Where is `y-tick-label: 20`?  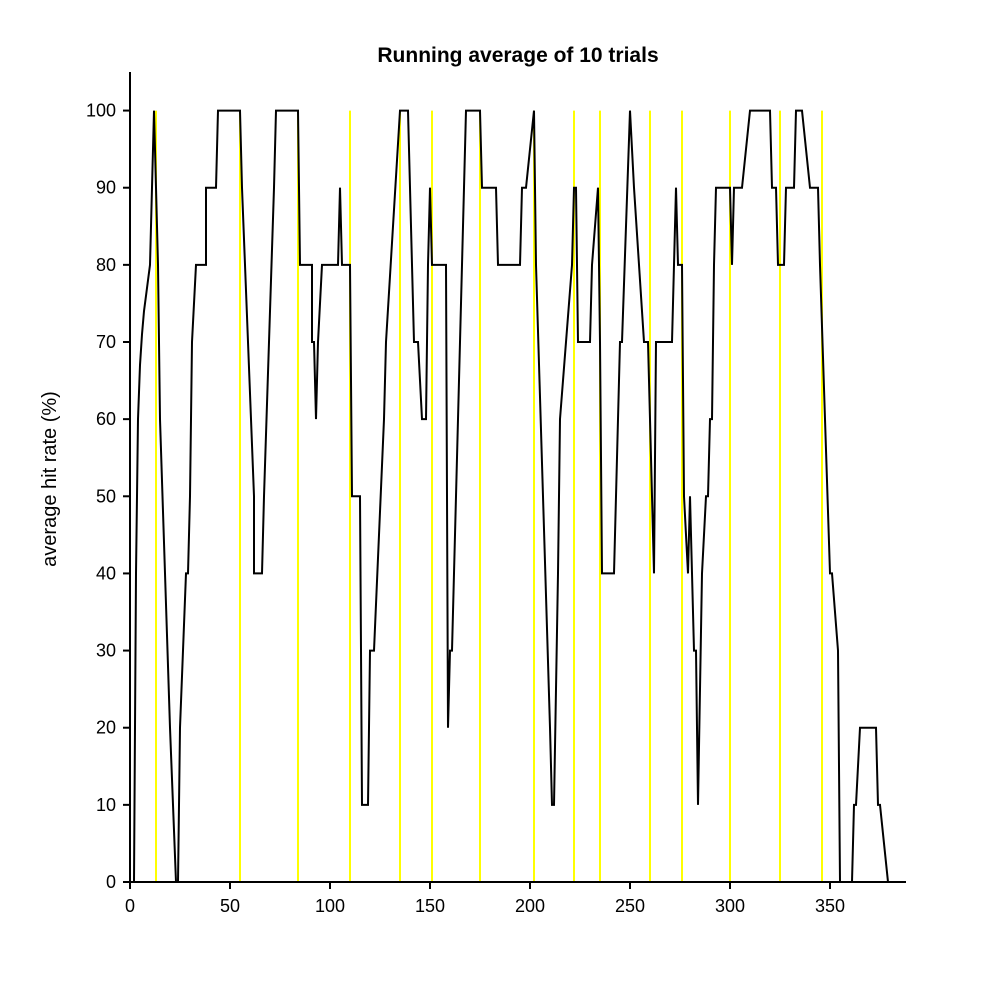 y-tick-label: 20 is located at coordinates (106, 728).